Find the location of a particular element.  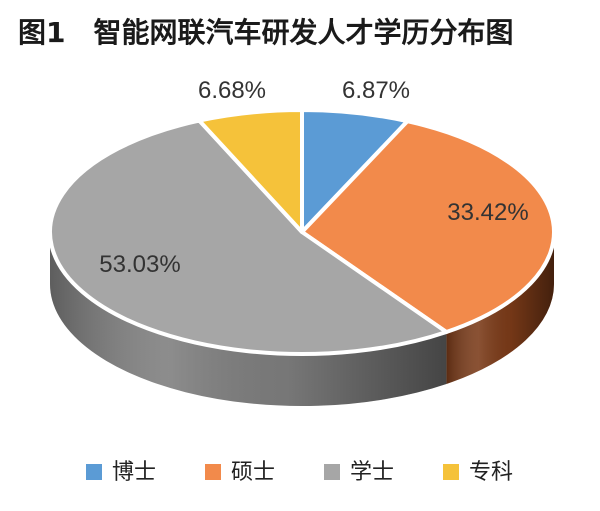

legend-item-2: 学士 is located at coordinates (359, 472).